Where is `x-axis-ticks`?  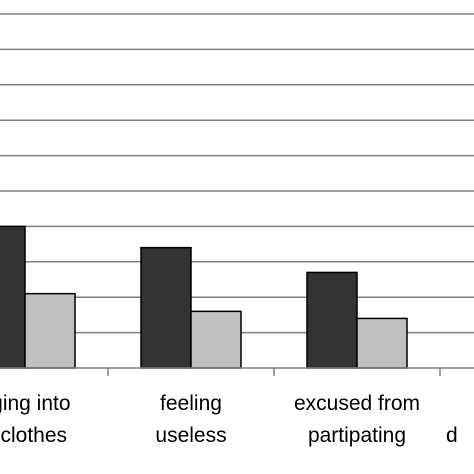
x-axis-ticks is located at coordinates (274, 372).